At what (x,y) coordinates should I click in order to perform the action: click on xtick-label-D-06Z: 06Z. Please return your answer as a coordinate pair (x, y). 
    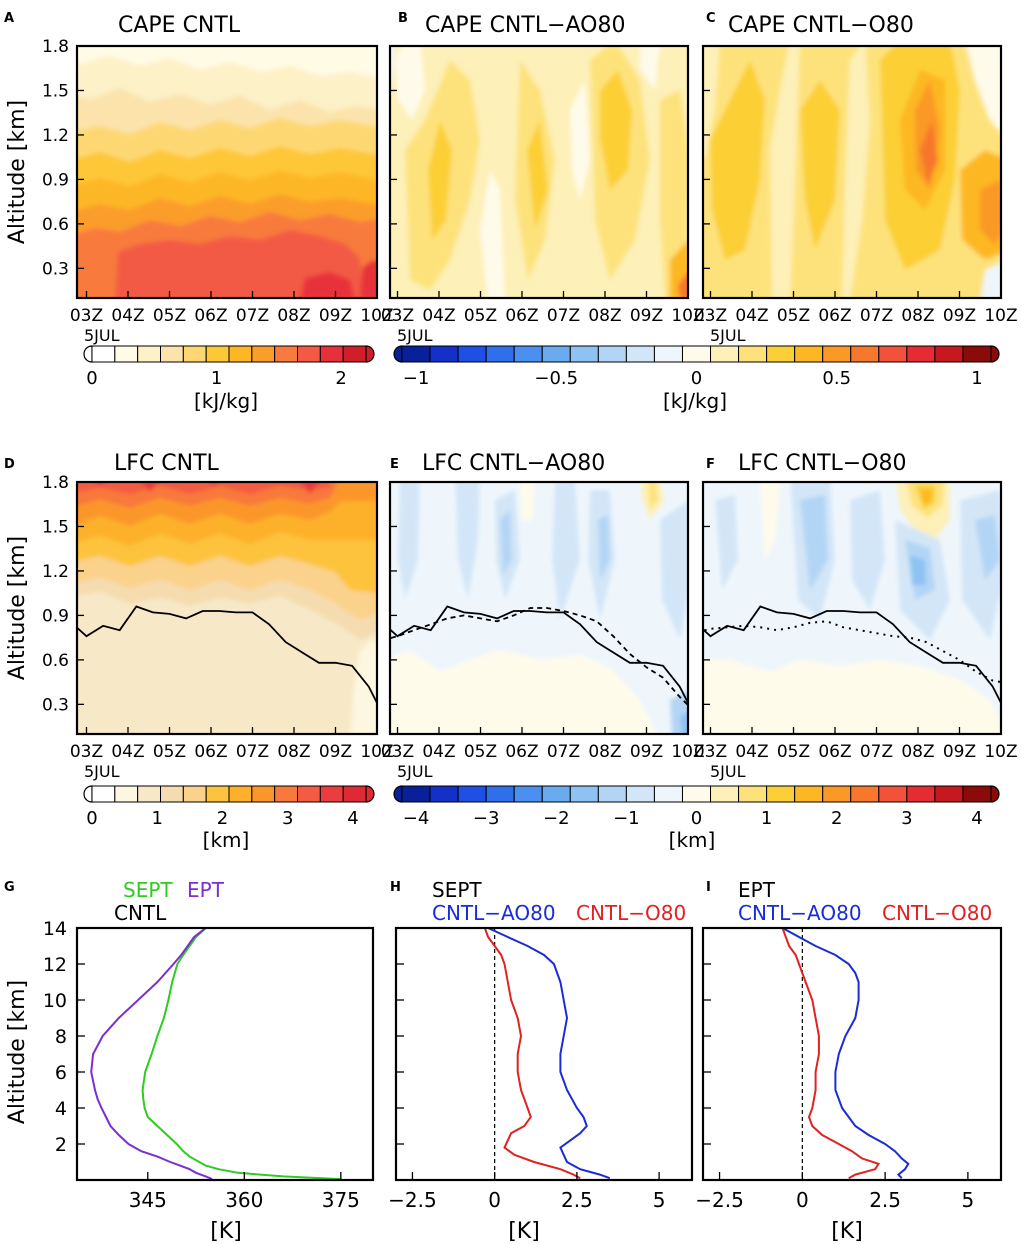
    Looking at the image, I should click on (210, 752).